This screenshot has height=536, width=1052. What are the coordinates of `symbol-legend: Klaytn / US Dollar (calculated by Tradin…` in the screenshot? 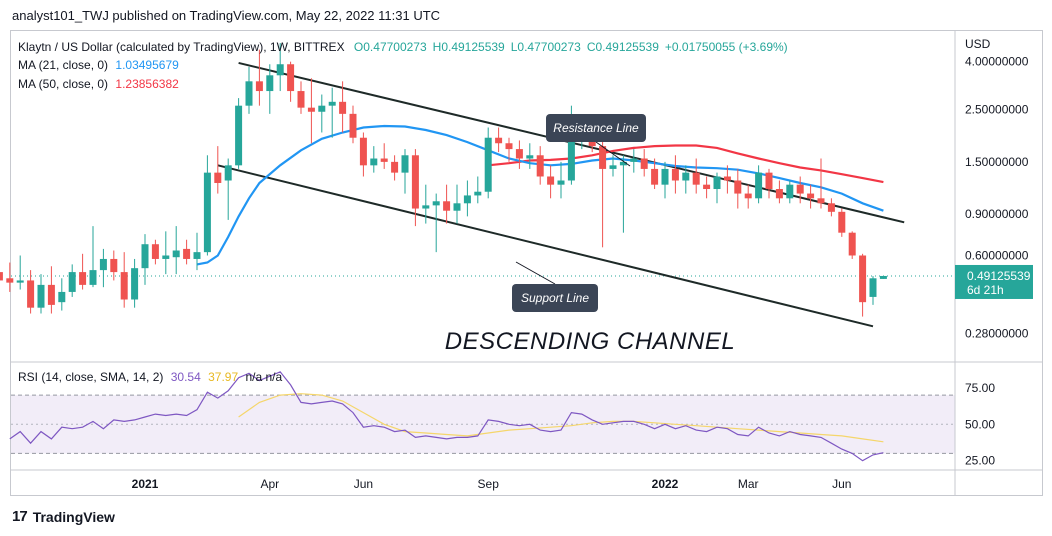 It's located at (403, 47).